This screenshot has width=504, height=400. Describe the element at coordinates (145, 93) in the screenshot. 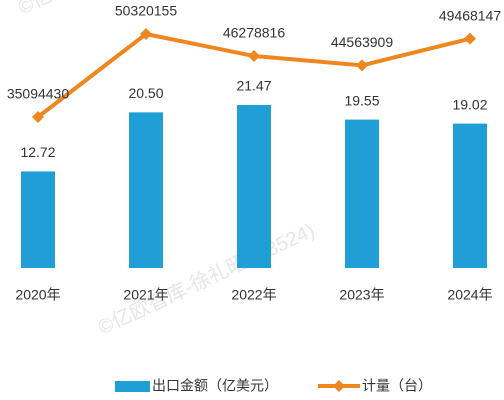

I see `data-label: 20.50` at that location.